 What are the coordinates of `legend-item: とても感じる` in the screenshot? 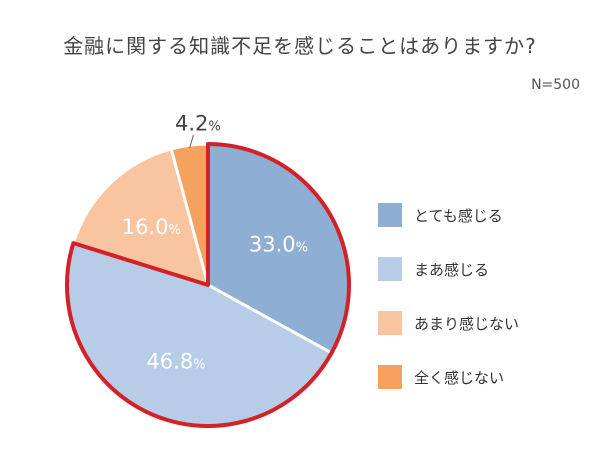 It's located at (448, 215).